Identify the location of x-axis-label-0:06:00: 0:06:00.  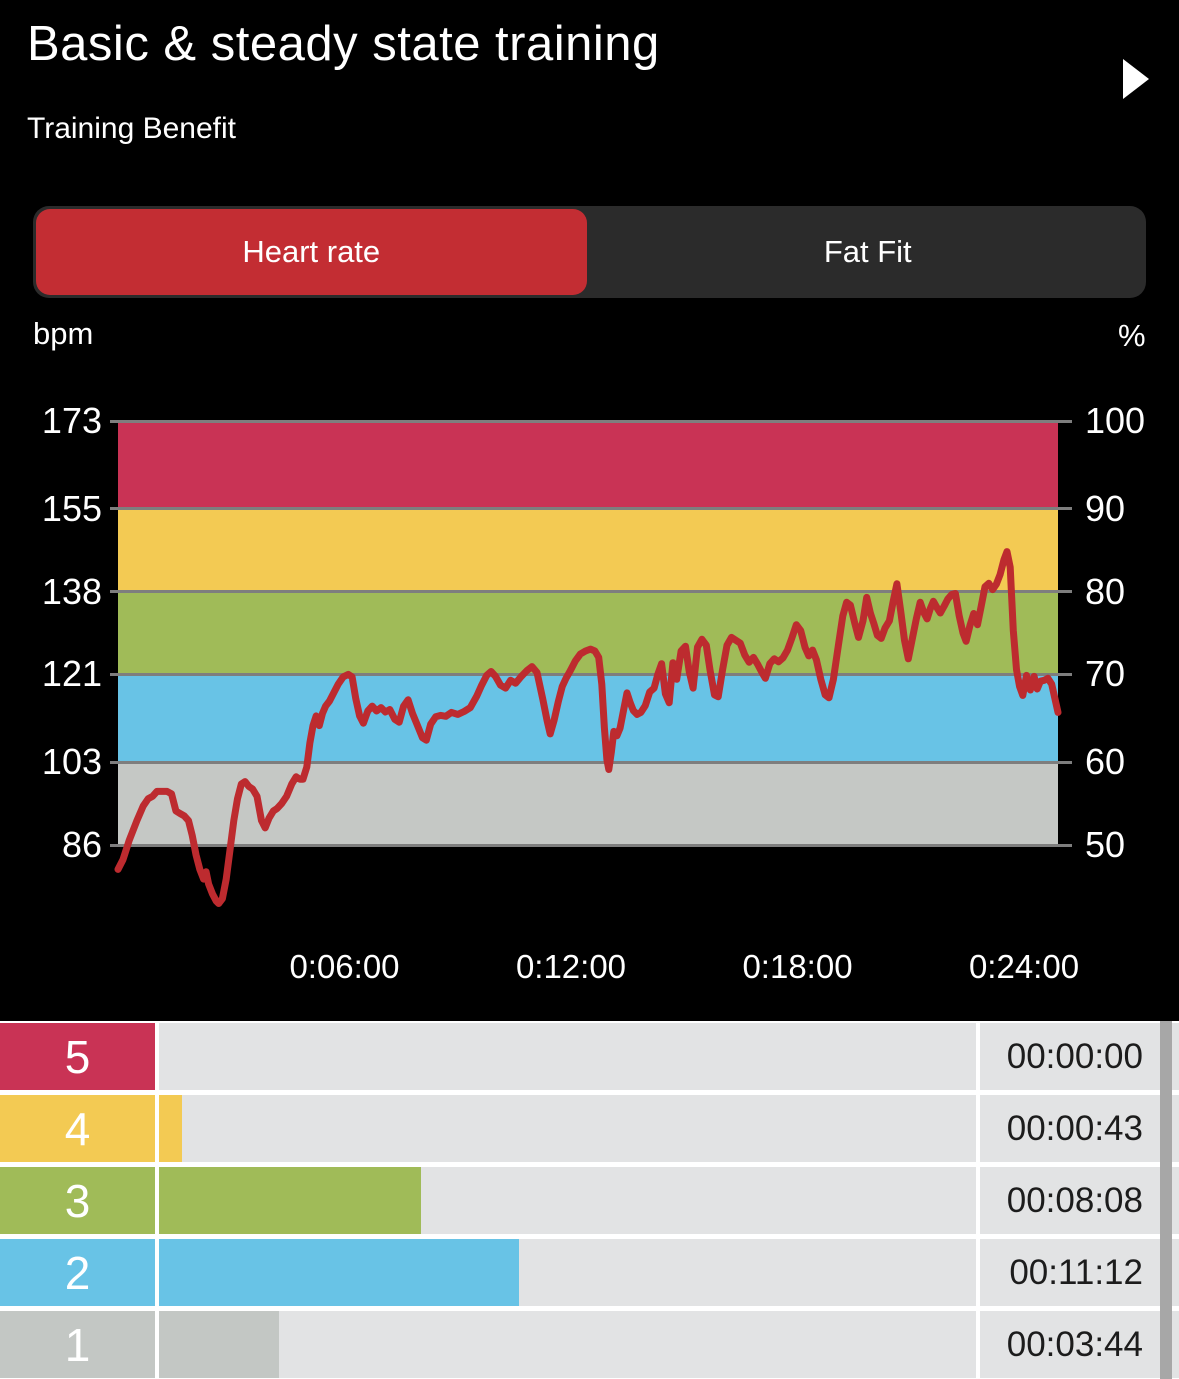
(344, 966).